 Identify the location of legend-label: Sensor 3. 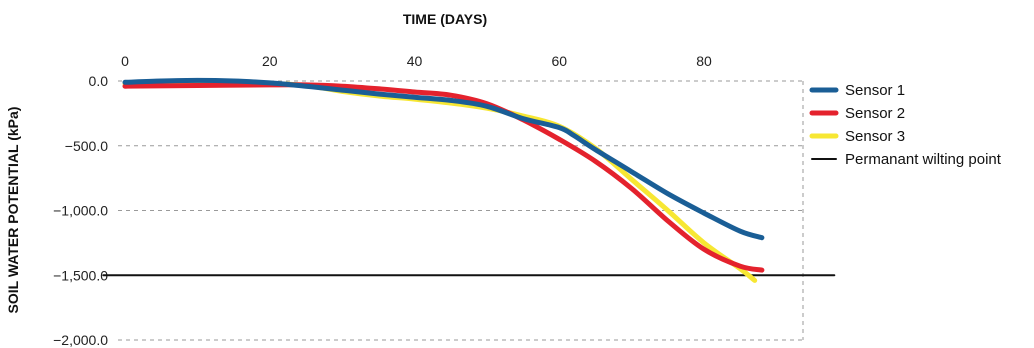
(875, 136).